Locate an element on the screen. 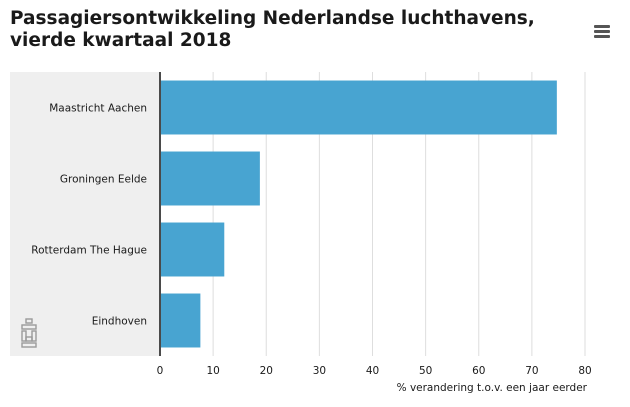  category-label: Maastricht Aachen is located at coordinates (98, 109).